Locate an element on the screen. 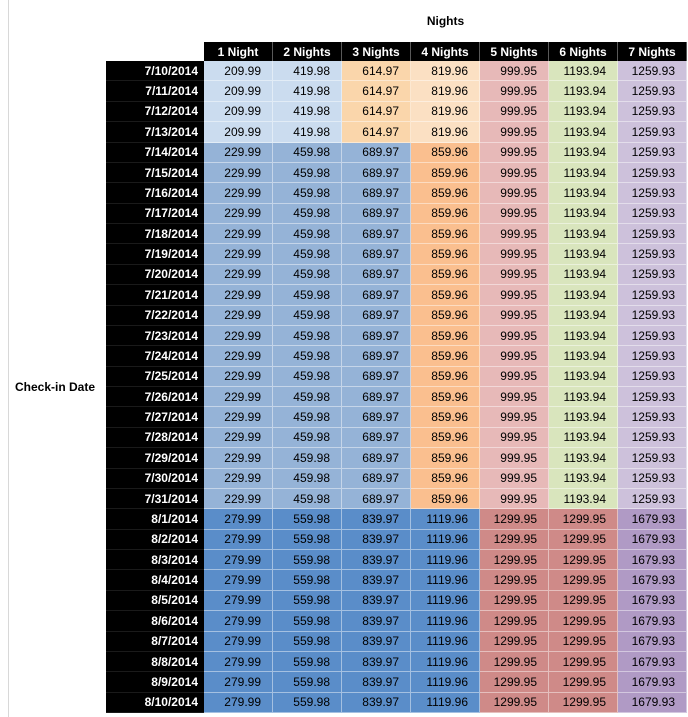 The height and width of the screenshot is (717, 688). date-cell: 7/31/2014 is located at coordinates (155, 499).